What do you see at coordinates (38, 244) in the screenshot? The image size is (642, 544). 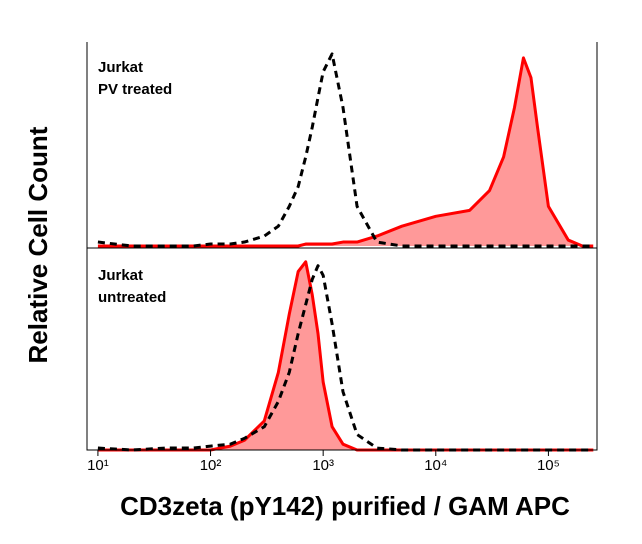 I see `y-axis-label: Relative Cell Count` at bounding box center [38, 244].